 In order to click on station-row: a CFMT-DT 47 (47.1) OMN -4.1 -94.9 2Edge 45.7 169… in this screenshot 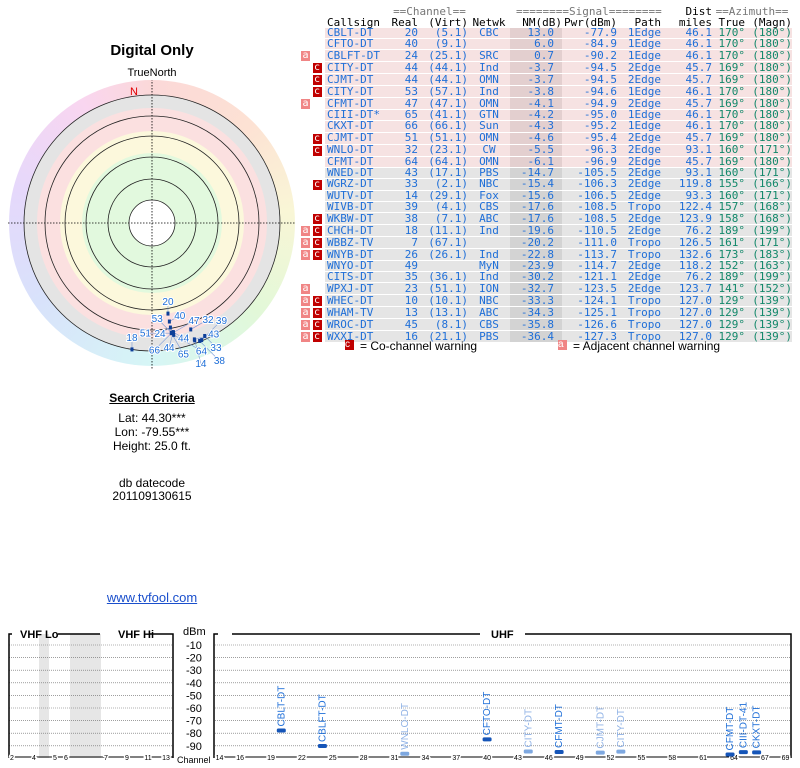, I will do `click(546, 104)`.